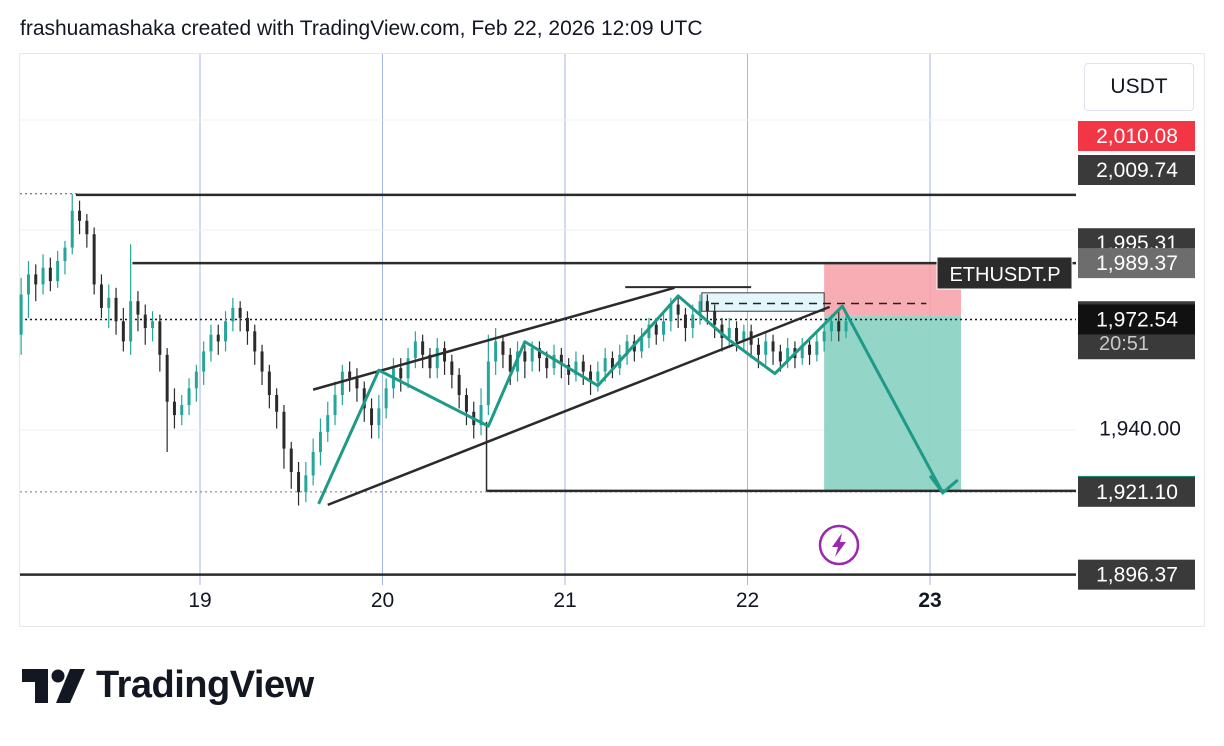 Image resolution: width=1224 pixels, height=746 pixels. What do you see at coordinates (1139, 87) in the screenshot?
I see `currency-selector: USDT` at bounding box center [1139, 87].